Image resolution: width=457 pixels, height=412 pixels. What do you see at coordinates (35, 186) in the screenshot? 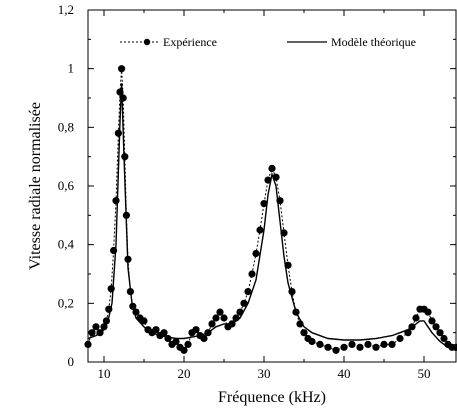
I see `y-axis-title: Vitesse radiale normalisée` at bounding box center [35, 186].